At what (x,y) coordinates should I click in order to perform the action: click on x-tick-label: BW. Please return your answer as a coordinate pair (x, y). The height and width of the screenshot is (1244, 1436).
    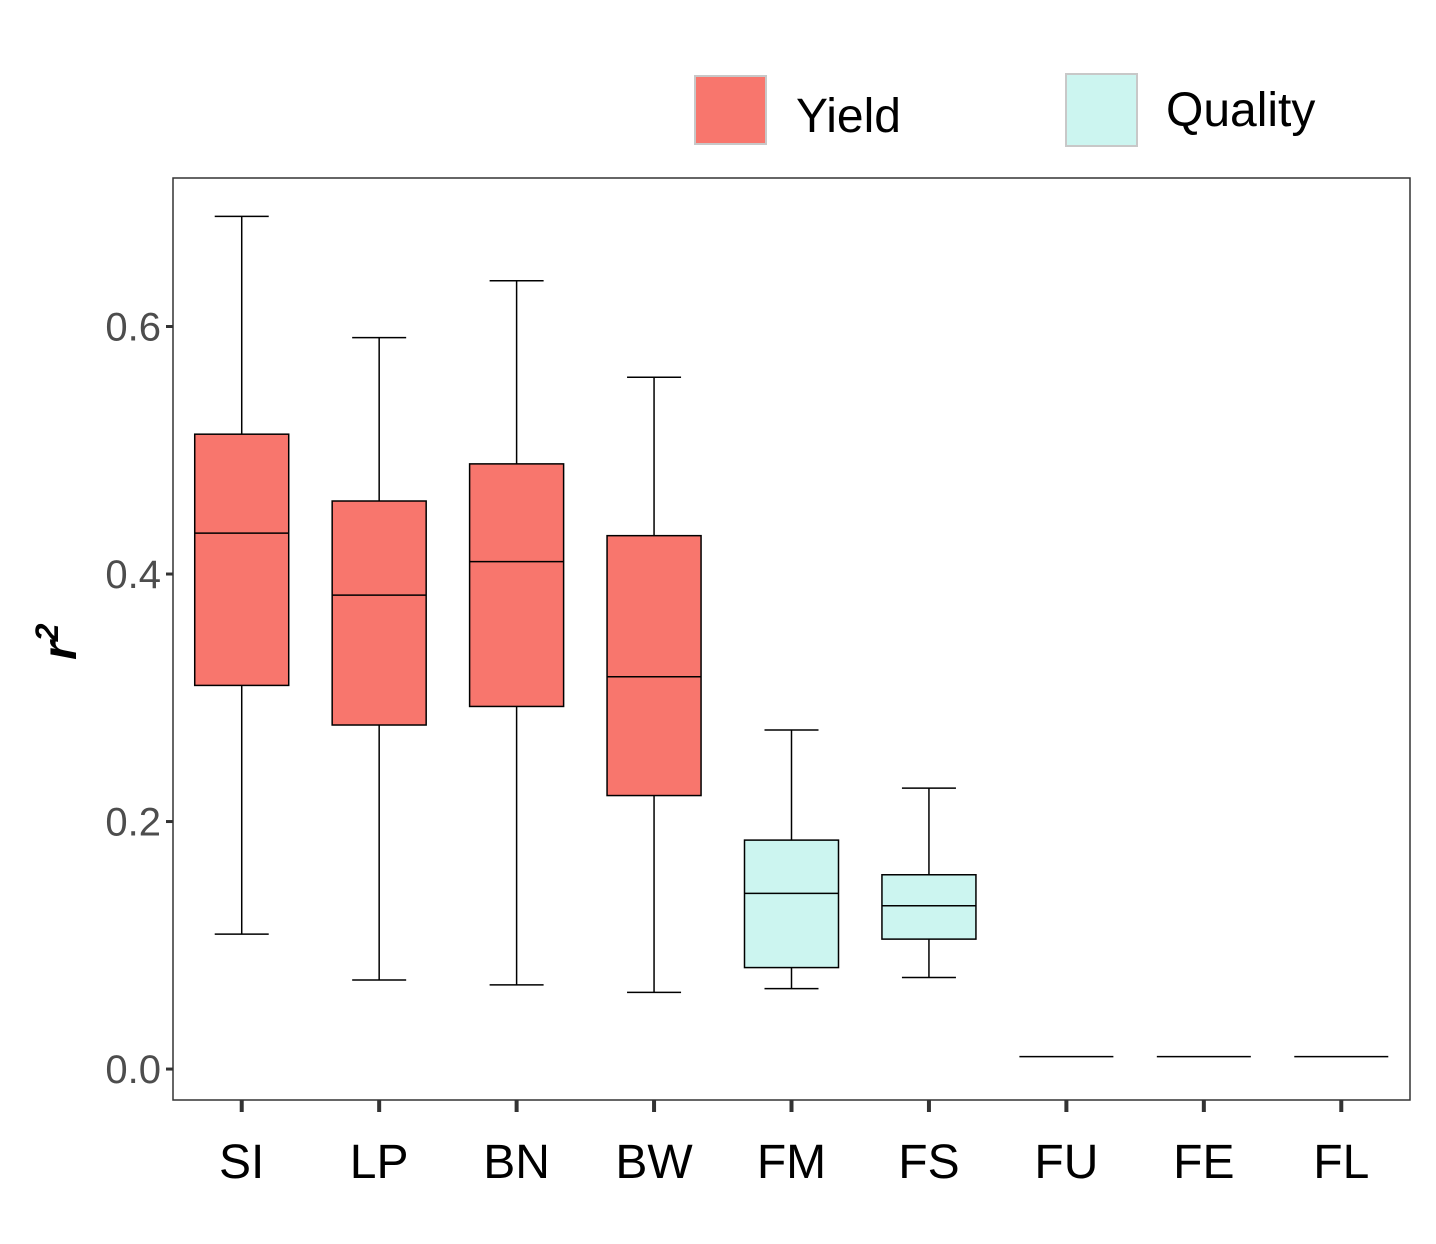
    Looking at the image, I should click on (654, 1162).